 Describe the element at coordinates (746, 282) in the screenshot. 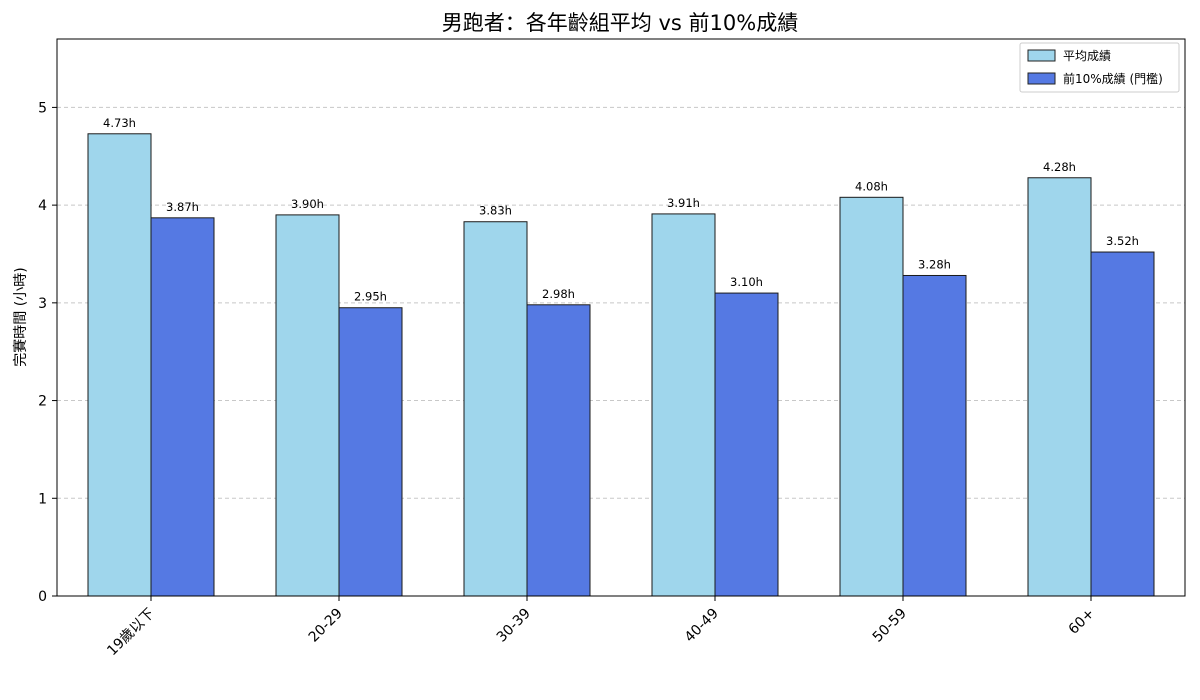

I see `data-label: 3.10h` at that location.